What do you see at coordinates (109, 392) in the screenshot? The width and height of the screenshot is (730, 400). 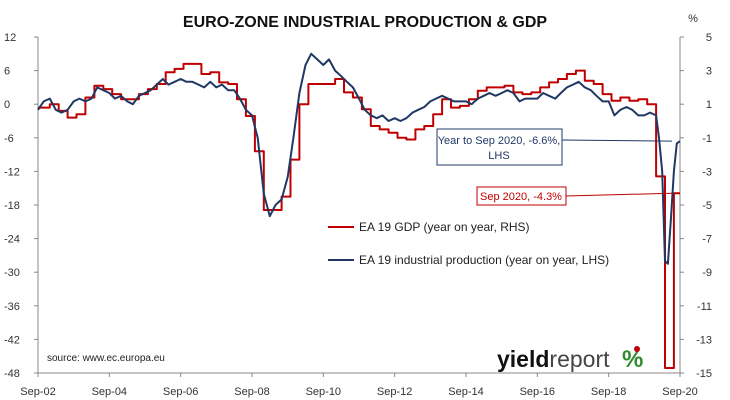 I see `x-tick-label: Sep-04` at bounding box center [109, 392].